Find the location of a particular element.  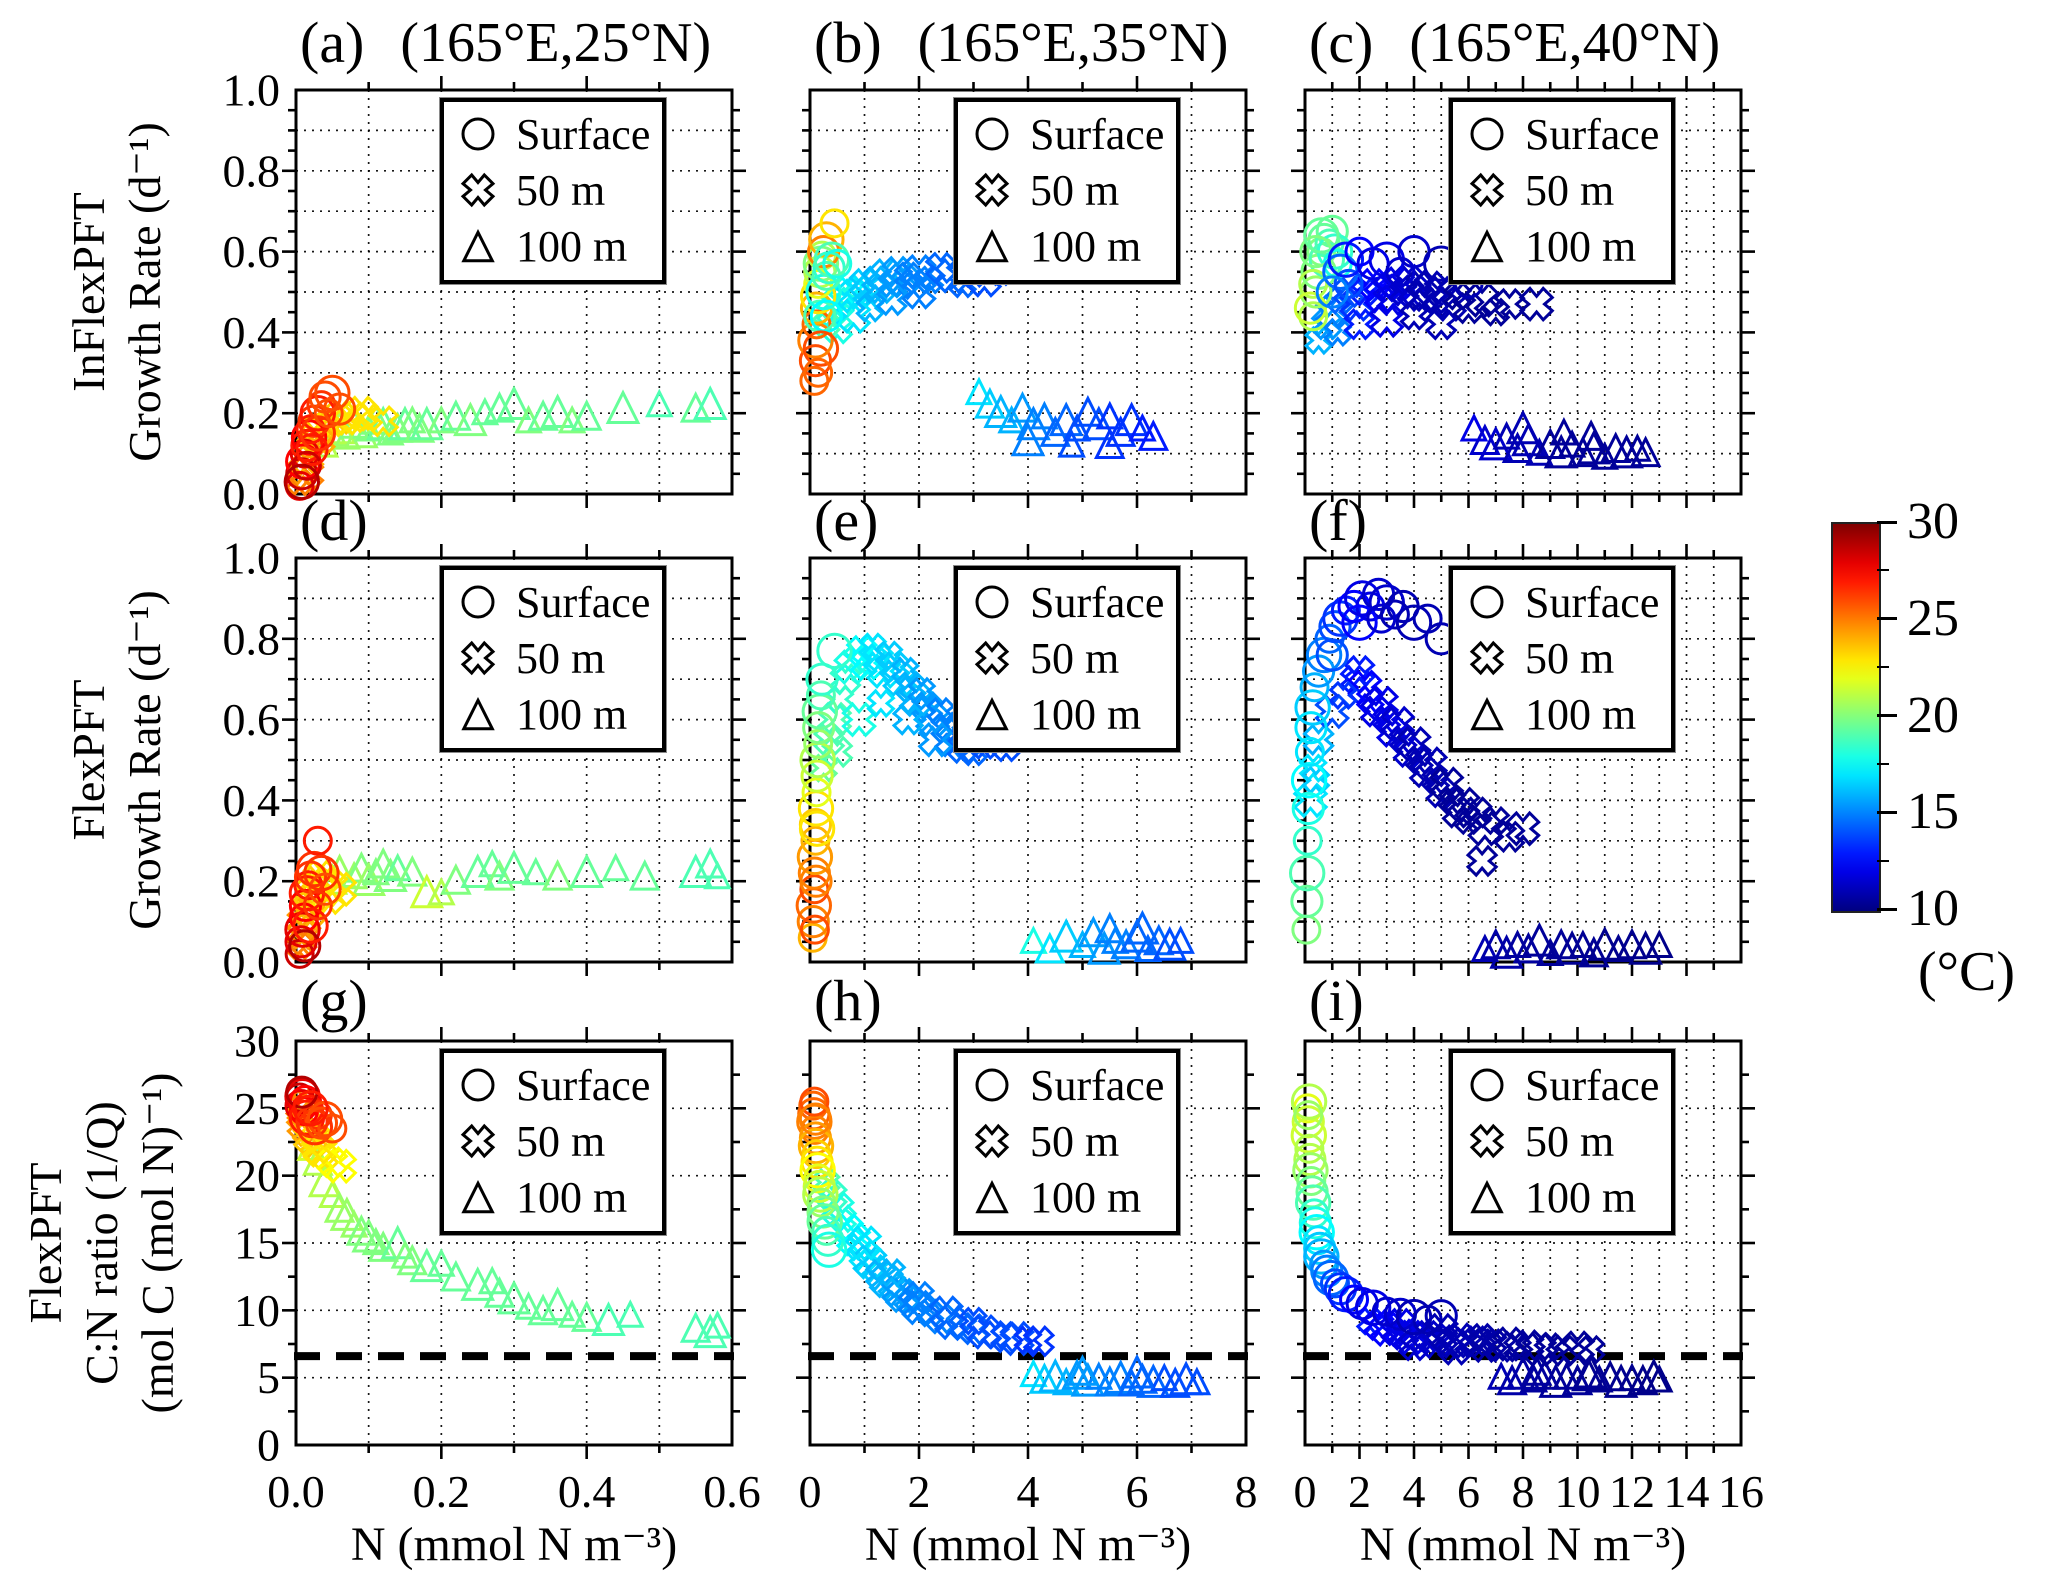

y-tick-label: 10 is located at coordinates (257, 1310).